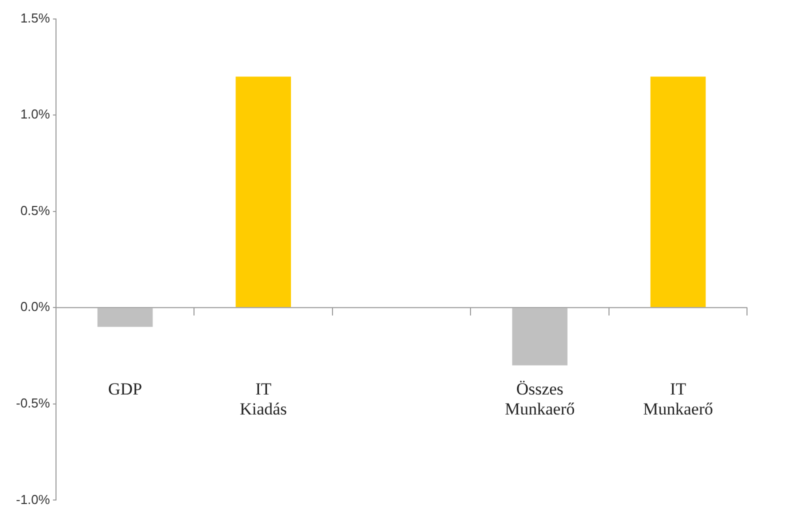 Image resolution: width=786 pixels, height=519 pixels. I want to click on x-tick-label: GDP, so click(125, 388).